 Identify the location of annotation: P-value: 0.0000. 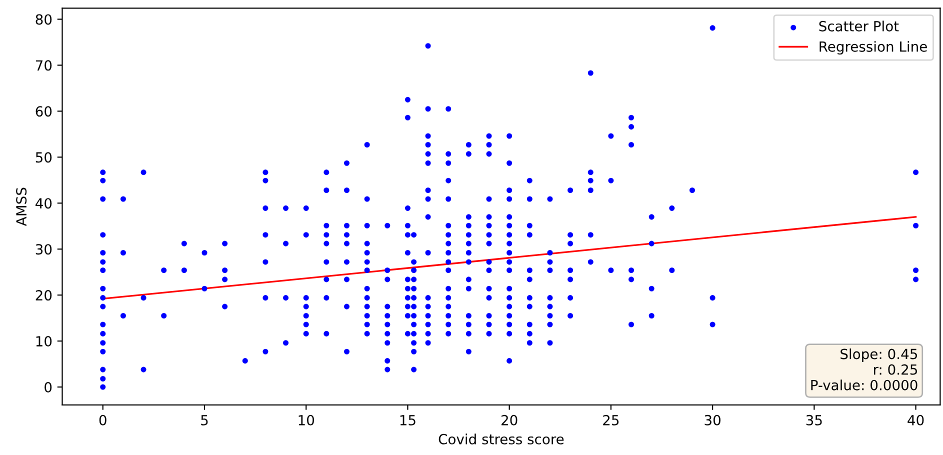
(864, 385).